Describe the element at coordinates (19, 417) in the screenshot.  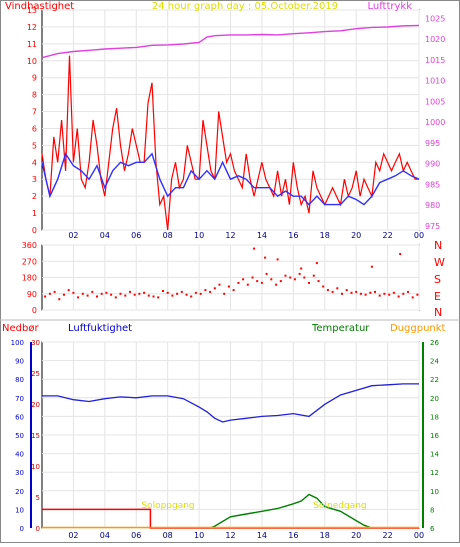
I see `precipitation-y-tick-label: 60` at that location.